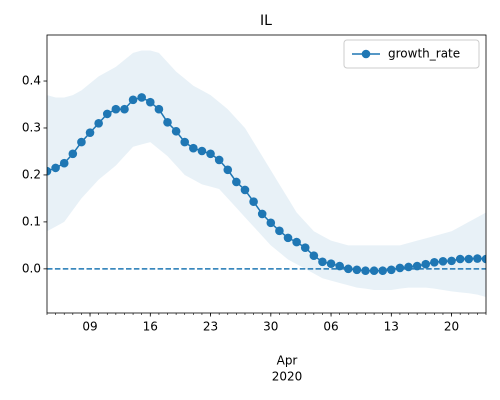 This screenshot has width=500, height=400. I want to click on y-tick-label: 0.4, so click(31, 81).